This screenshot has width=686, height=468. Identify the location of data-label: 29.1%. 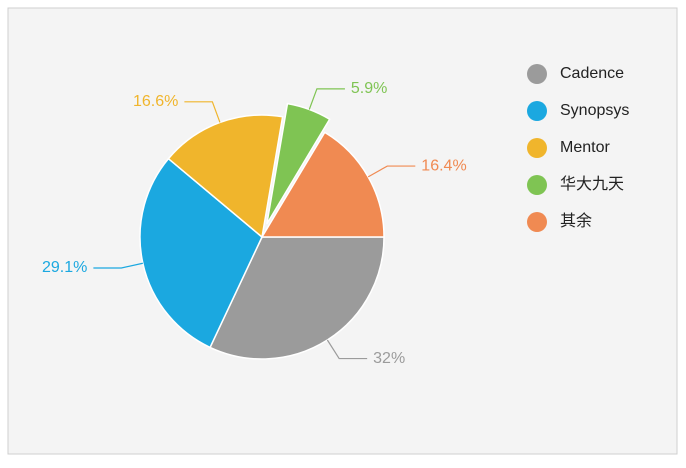
(64, 267).